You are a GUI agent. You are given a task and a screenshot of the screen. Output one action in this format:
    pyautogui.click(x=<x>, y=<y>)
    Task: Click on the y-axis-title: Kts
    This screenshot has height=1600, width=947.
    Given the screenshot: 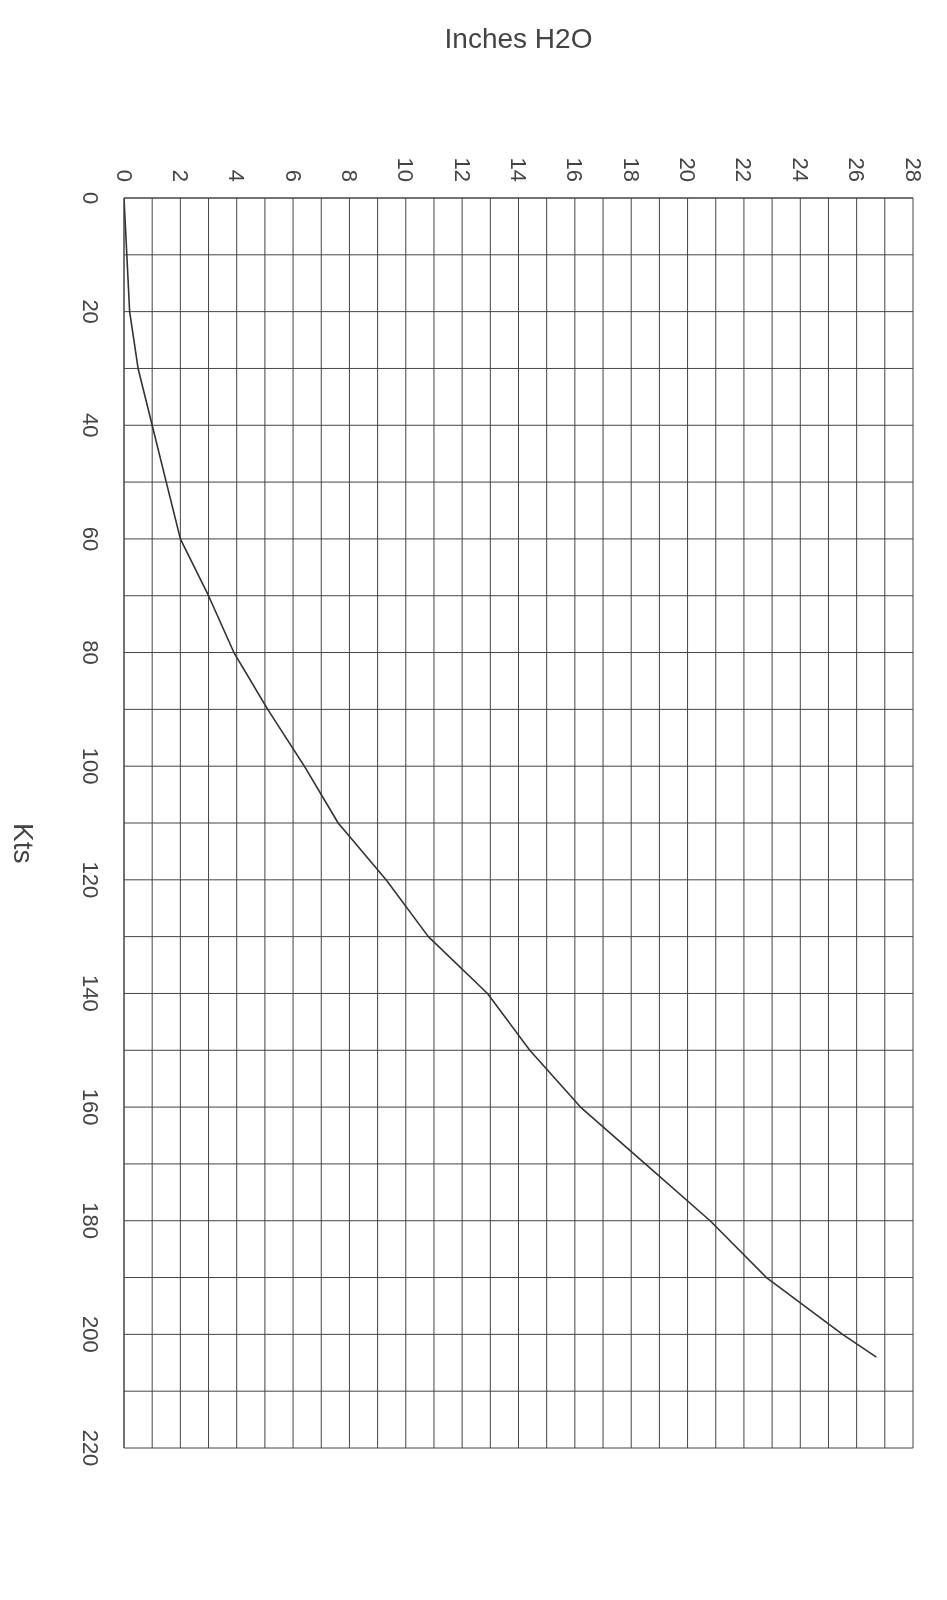 What is the action you would take?
    pyautogui.click(x=24, y=843)
    